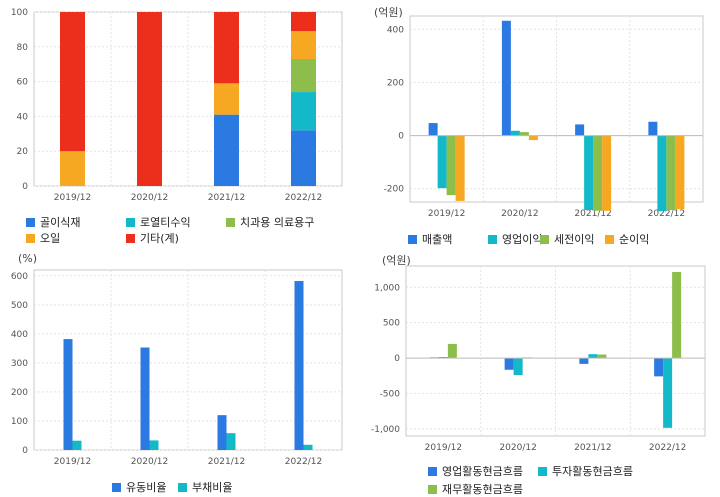 This screenshot has height=497, width=720. I want to click on y-tick-label: 600, so click(19, 277).